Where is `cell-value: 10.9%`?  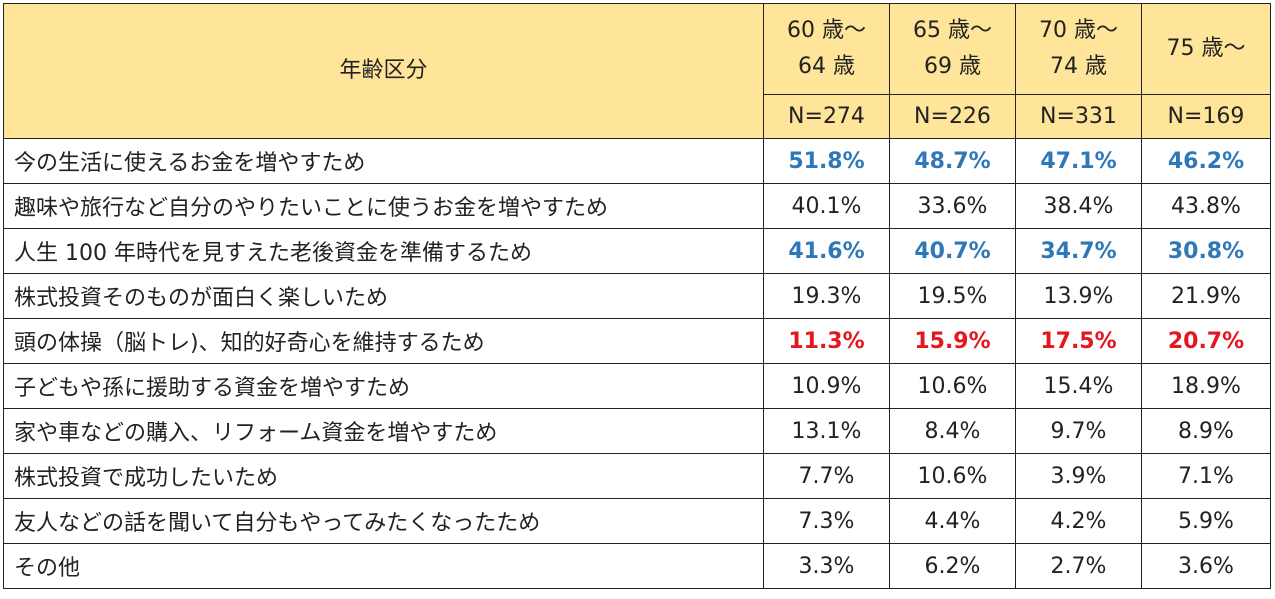
cell-value: 10.9% is located at coordinates (826, 386).